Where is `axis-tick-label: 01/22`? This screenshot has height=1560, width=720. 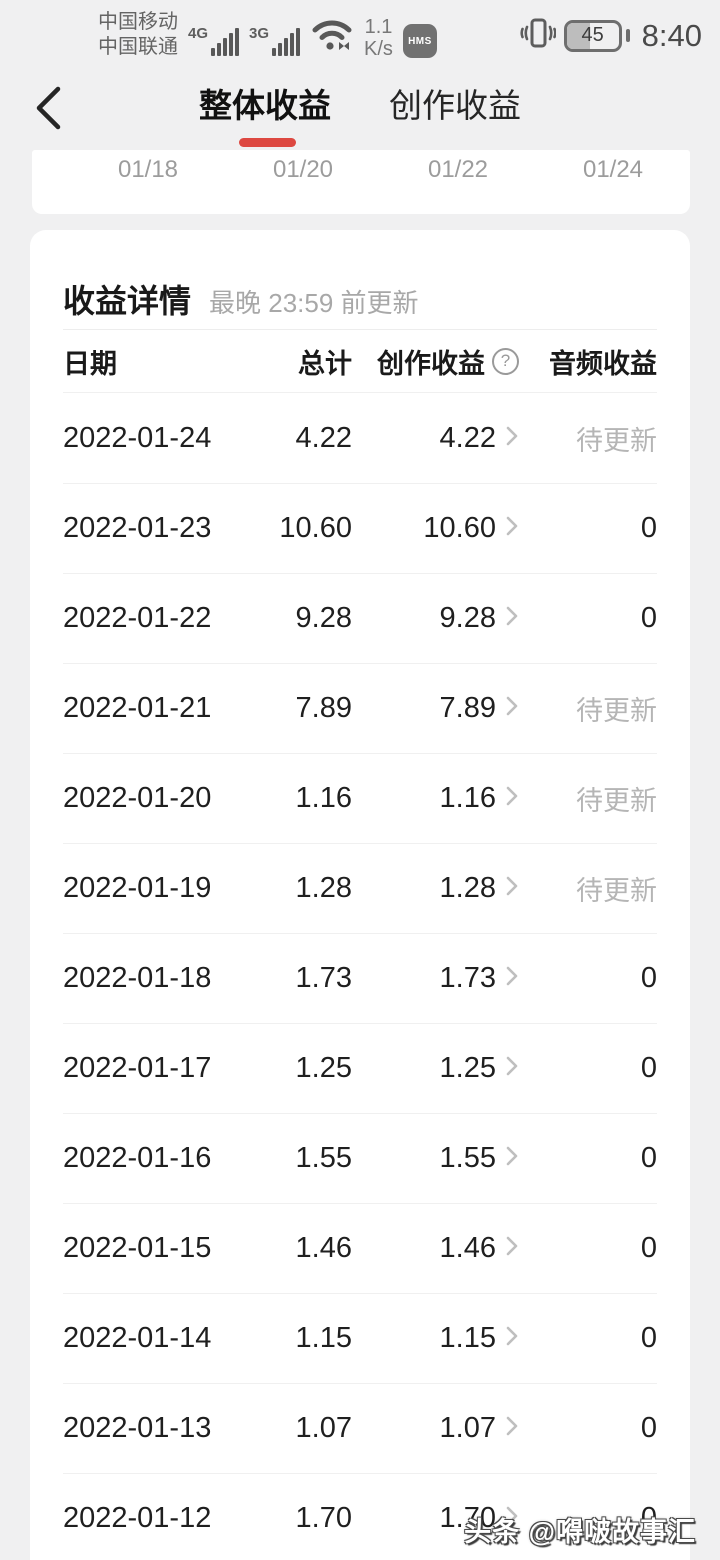
axis-tick-label: 01/22 is located at coordinates (458, 169).